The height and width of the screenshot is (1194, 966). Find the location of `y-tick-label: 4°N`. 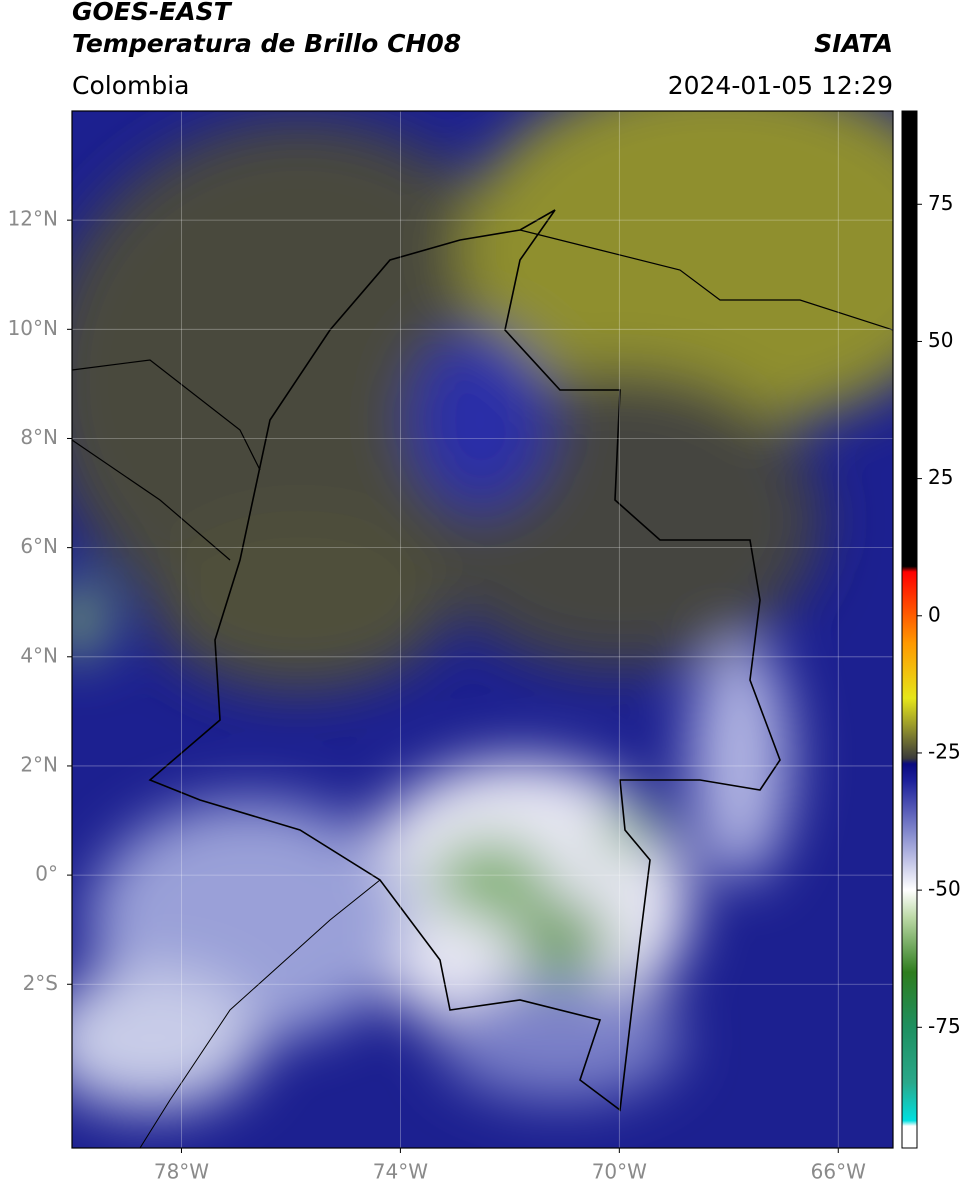

y-tick-label: 4°N is located at coordinates (39, 655).